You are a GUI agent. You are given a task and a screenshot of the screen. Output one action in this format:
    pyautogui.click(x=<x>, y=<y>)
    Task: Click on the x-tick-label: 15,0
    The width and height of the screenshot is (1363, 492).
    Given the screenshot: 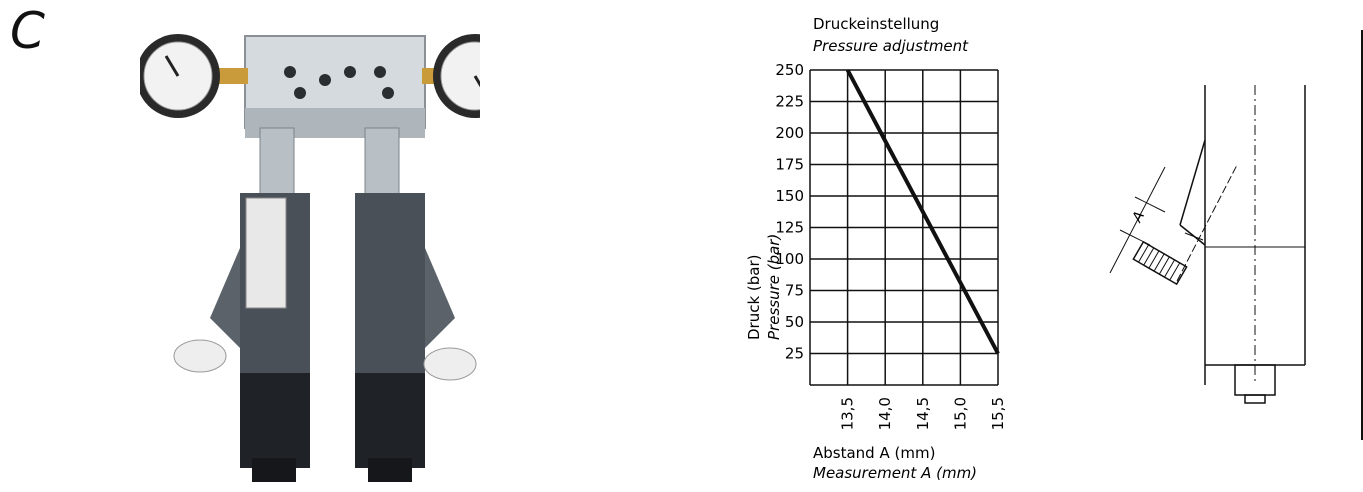 What is the action you would take?
    pyautogui.click(x=960, y=413)
    